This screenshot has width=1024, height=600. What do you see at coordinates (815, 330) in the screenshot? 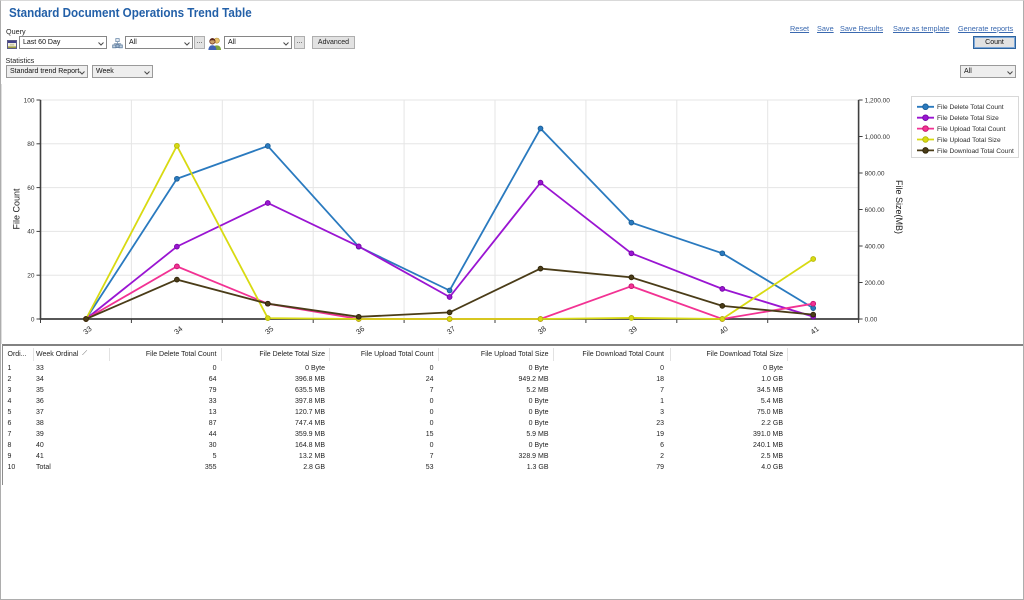
I see `svg-text: 41` at bounding box center [815, 330].